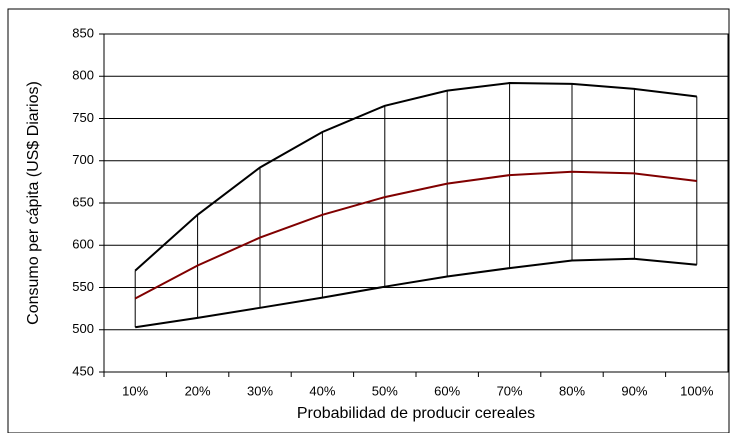  I want to click on y-tick-label: 450, so click(83, 370).